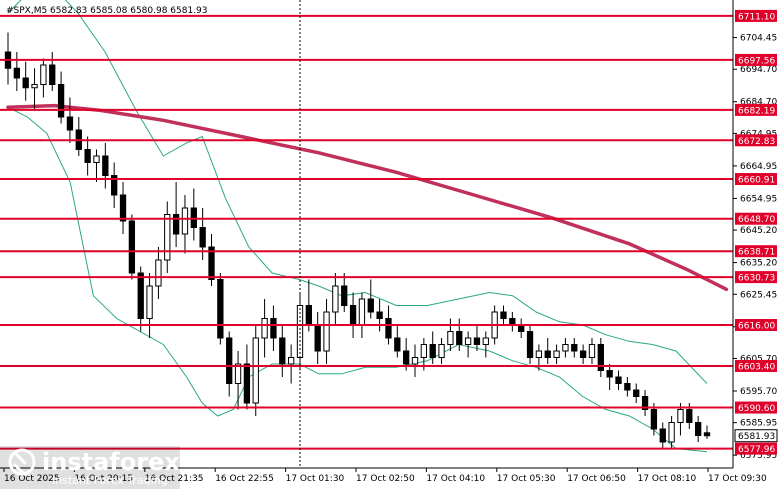  I want to click on level-label: 6648.70, so click(756, 218).